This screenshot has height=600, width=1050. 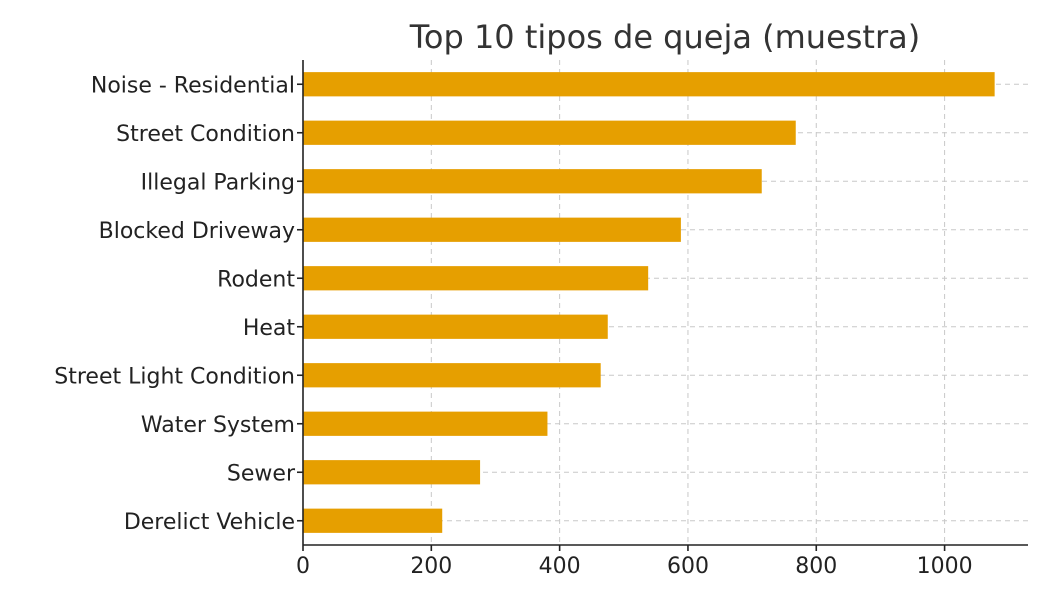 What do you see at coordinates (256, 279) in the screenshot?
I see `category-label: Rodent` at bounding box center [256, 279].